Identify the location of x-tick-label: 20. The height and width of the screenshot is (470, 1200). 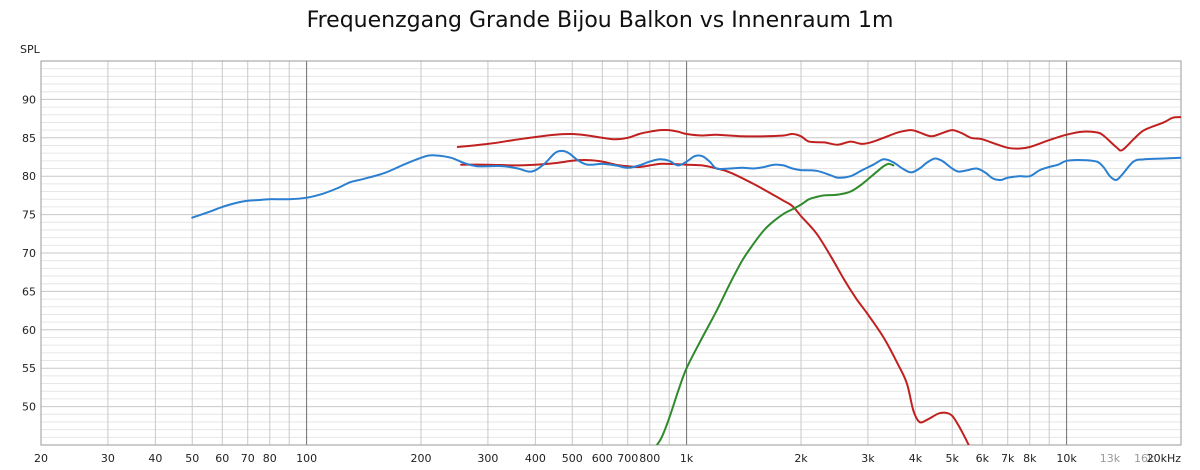
(41, 458).